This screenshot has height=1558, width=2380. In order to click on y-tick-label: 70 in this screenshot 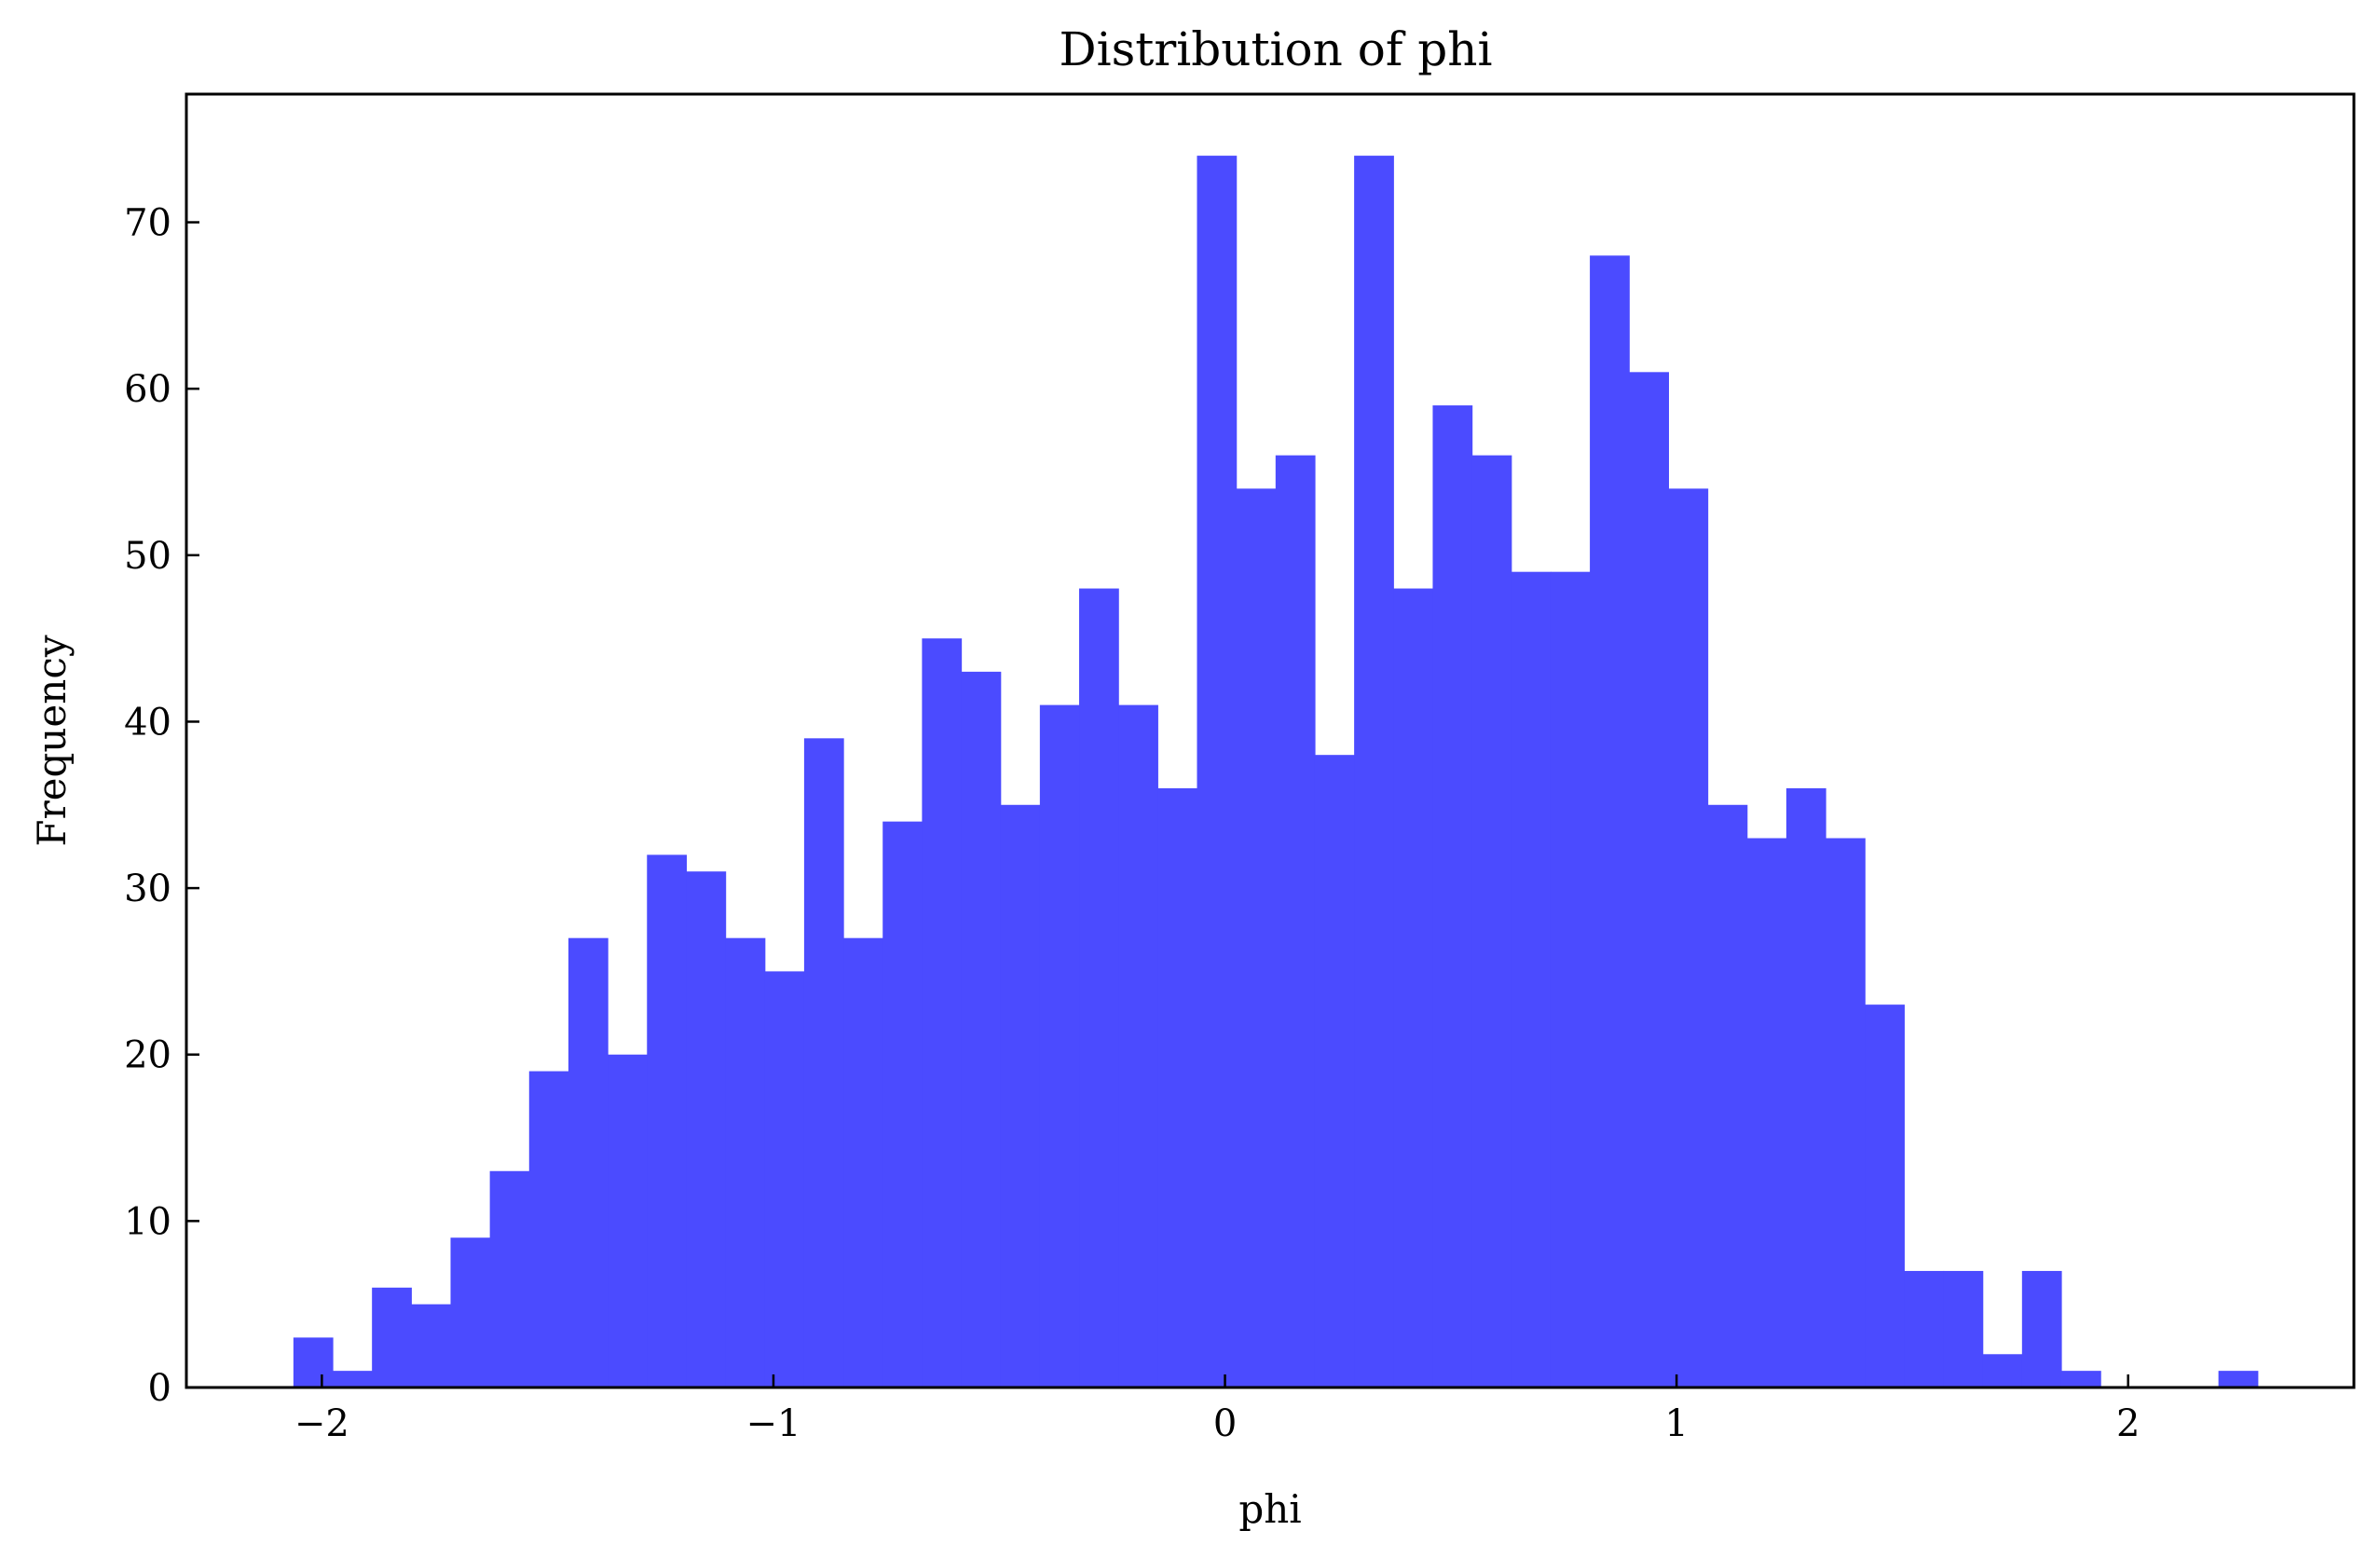, I will do `click(147, 223)`.